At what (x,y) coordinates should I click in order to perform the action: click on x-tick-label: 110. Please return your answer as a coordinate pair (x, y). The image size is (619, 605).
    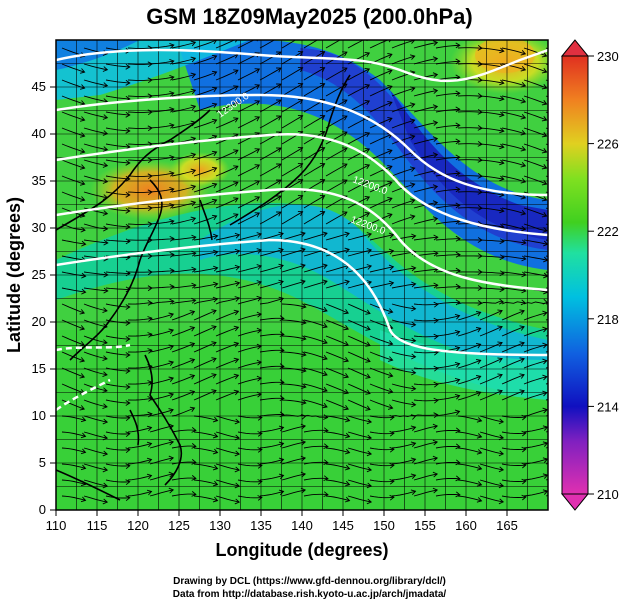
    Looking at the image, I should click on (56, 525).